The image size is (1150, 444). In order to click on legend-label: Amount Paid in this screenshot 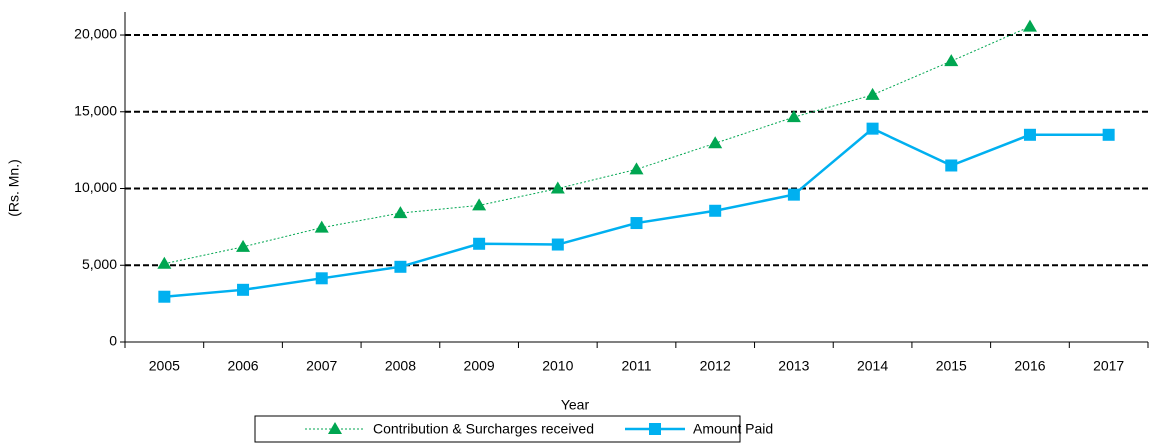, I will do `click(733, 429)`.